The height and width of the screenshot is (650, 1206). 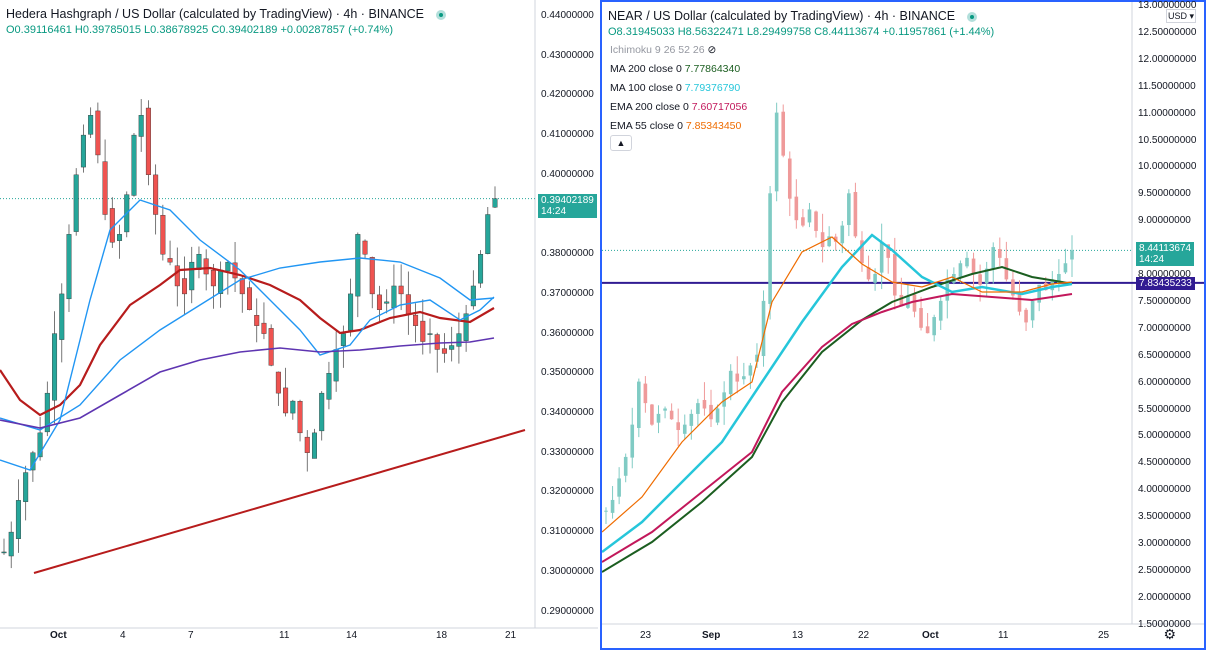 I want to click on close-value: C0.39402189, so click(x=244, y=30).